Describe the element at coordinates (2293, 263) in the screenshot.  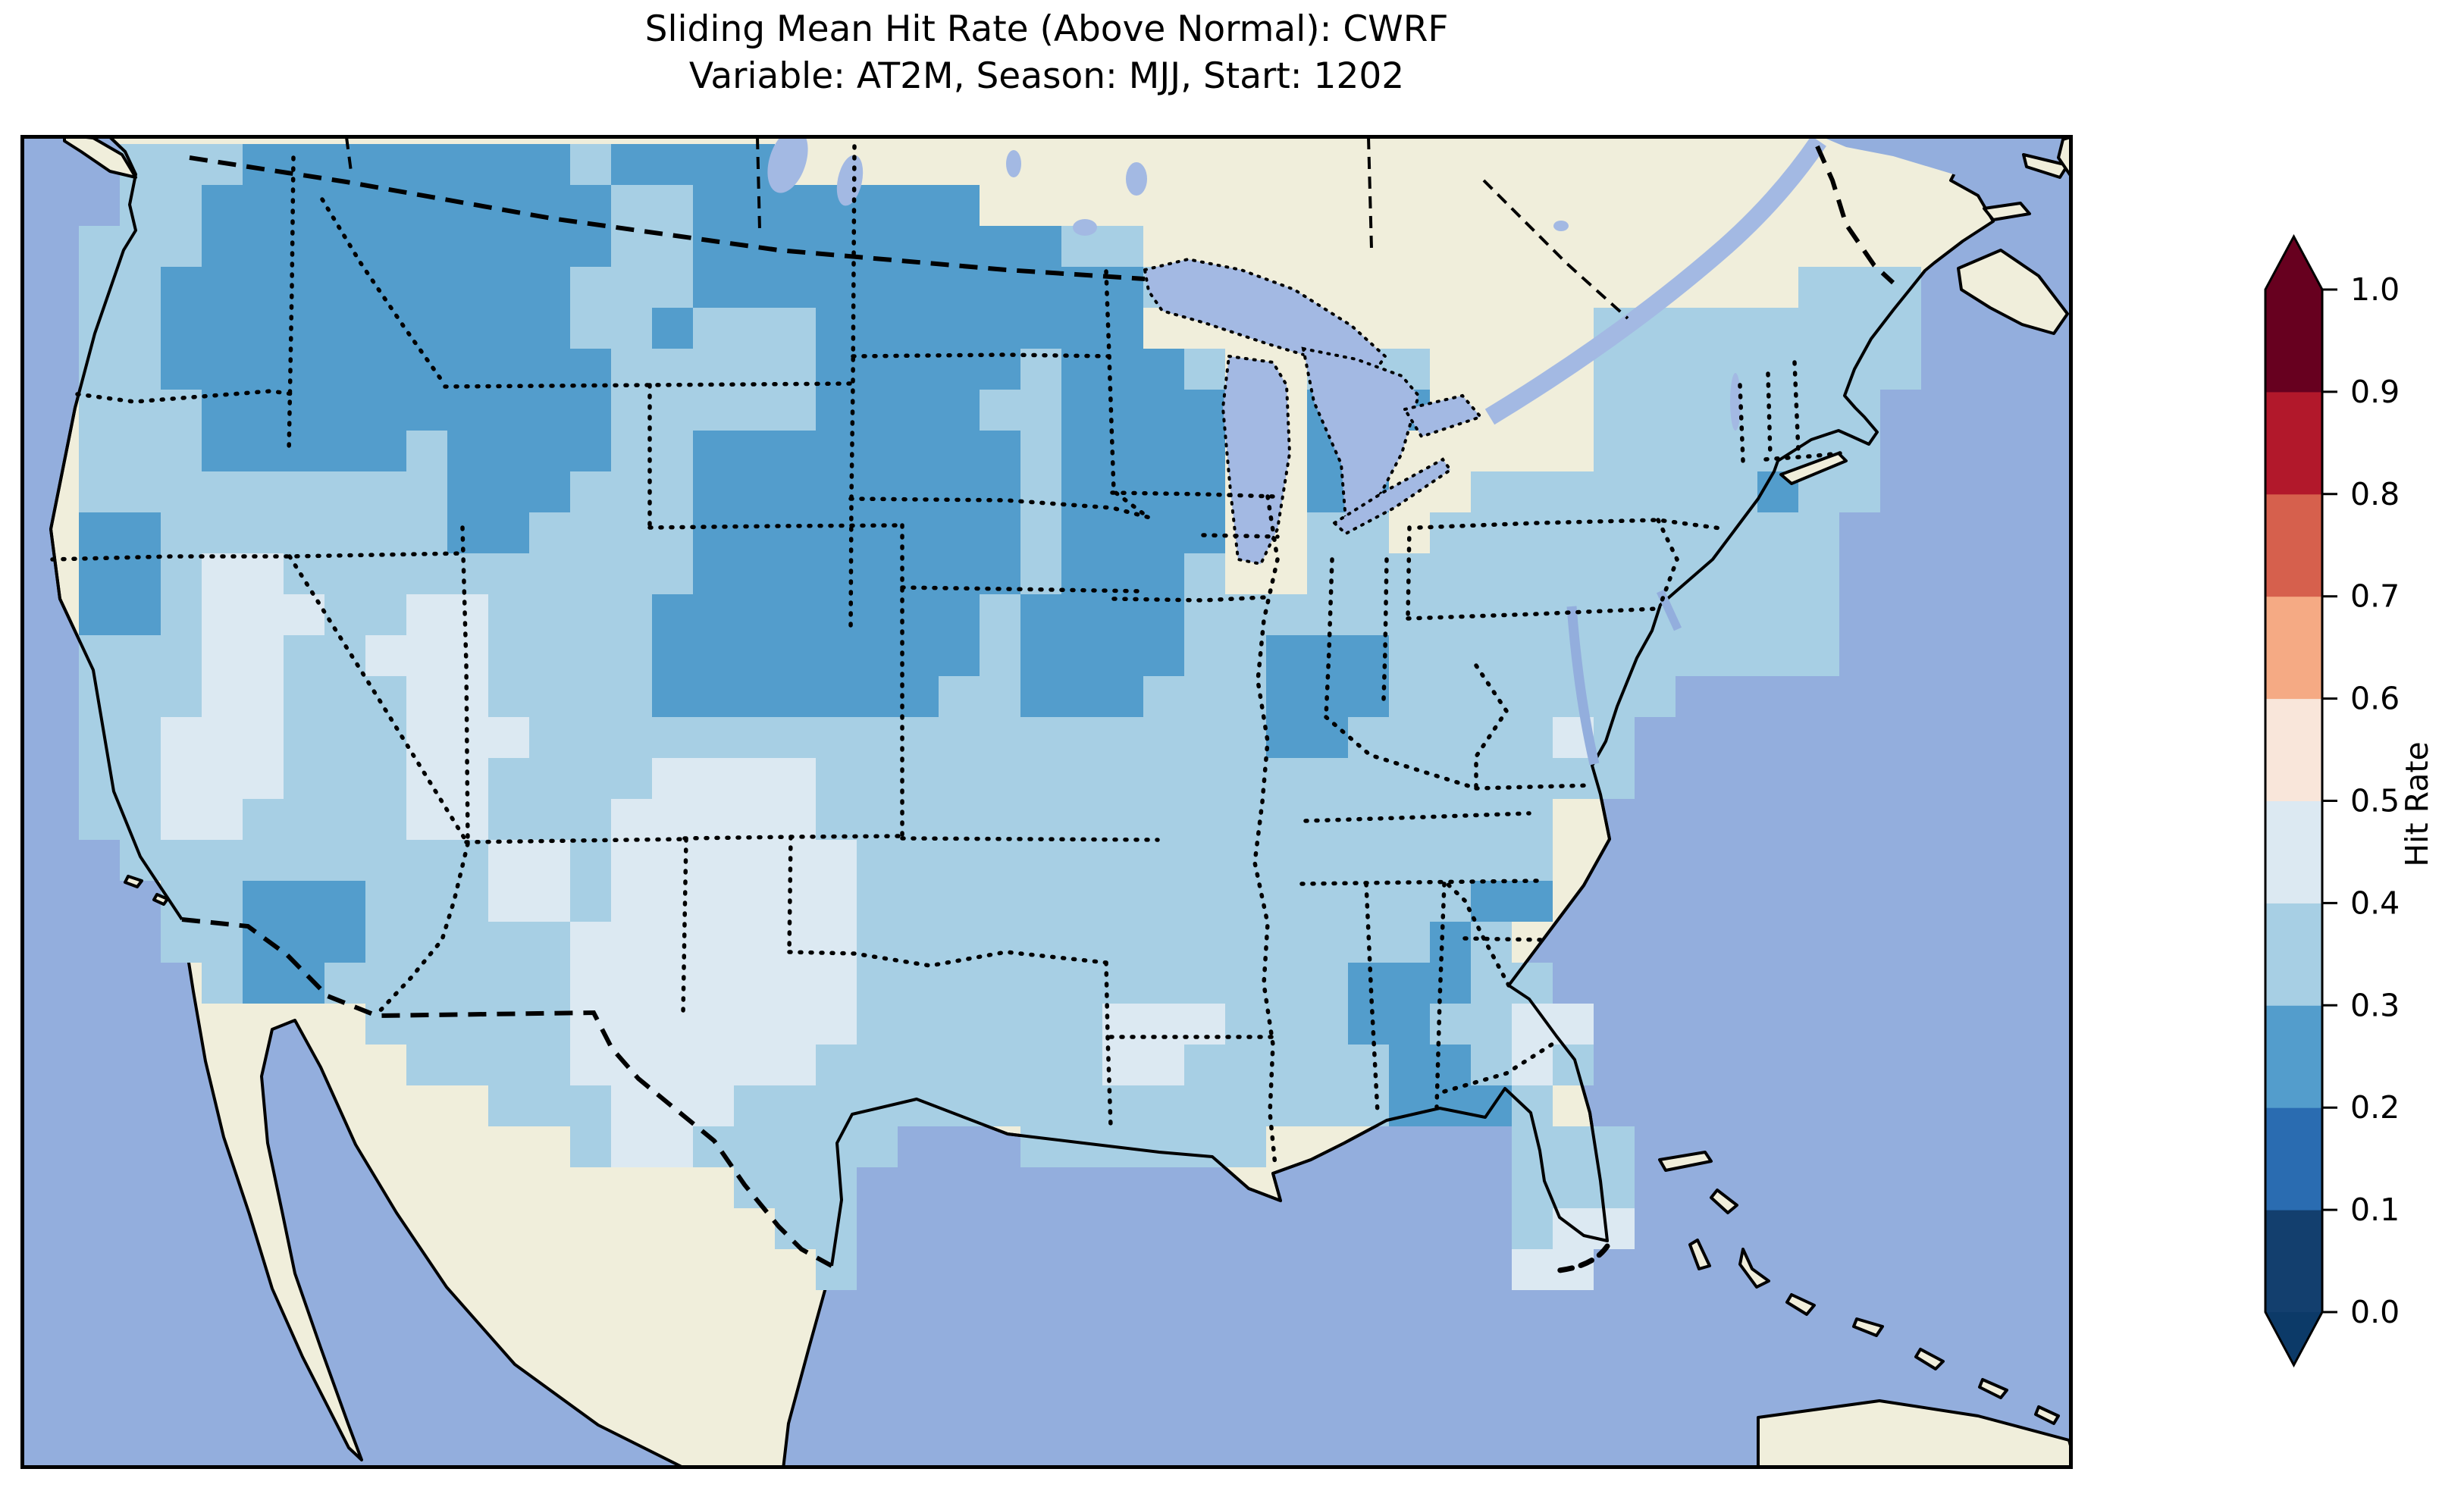
I see `colorbar-extend-high-arrow` at that location.